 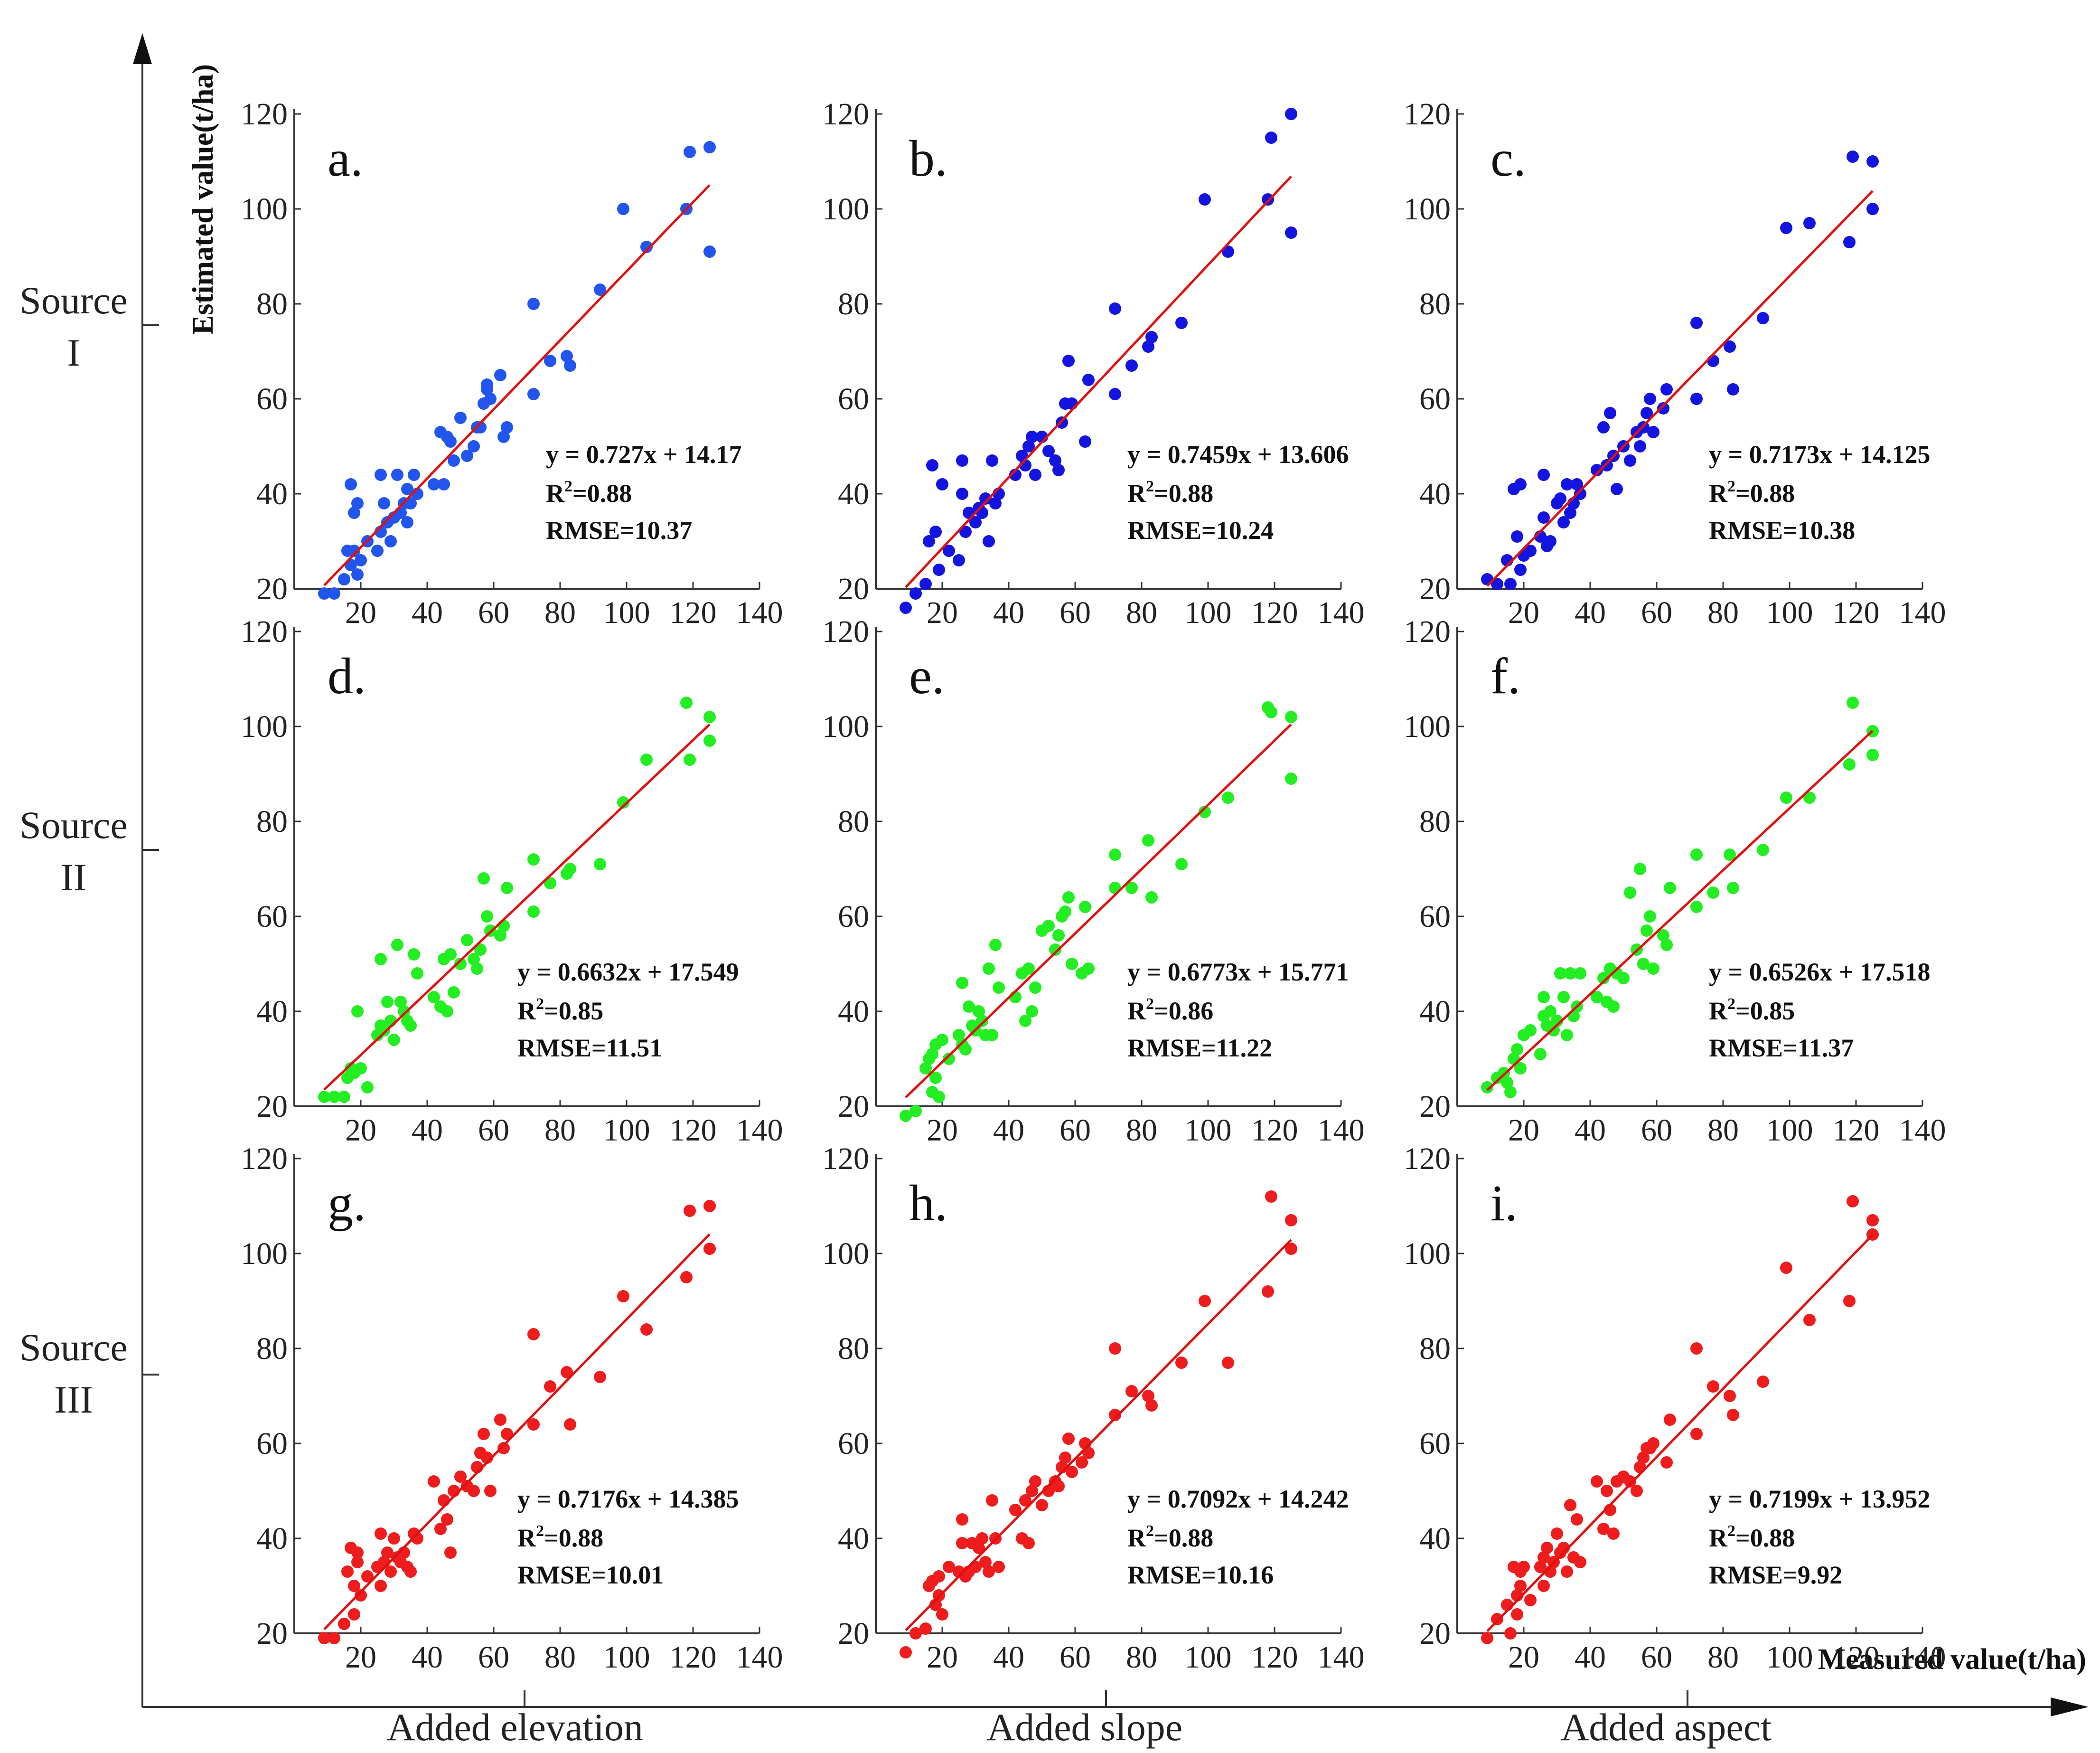 I want to click on panel-g-xtick-label: 20, so click(x=360, y=1657).